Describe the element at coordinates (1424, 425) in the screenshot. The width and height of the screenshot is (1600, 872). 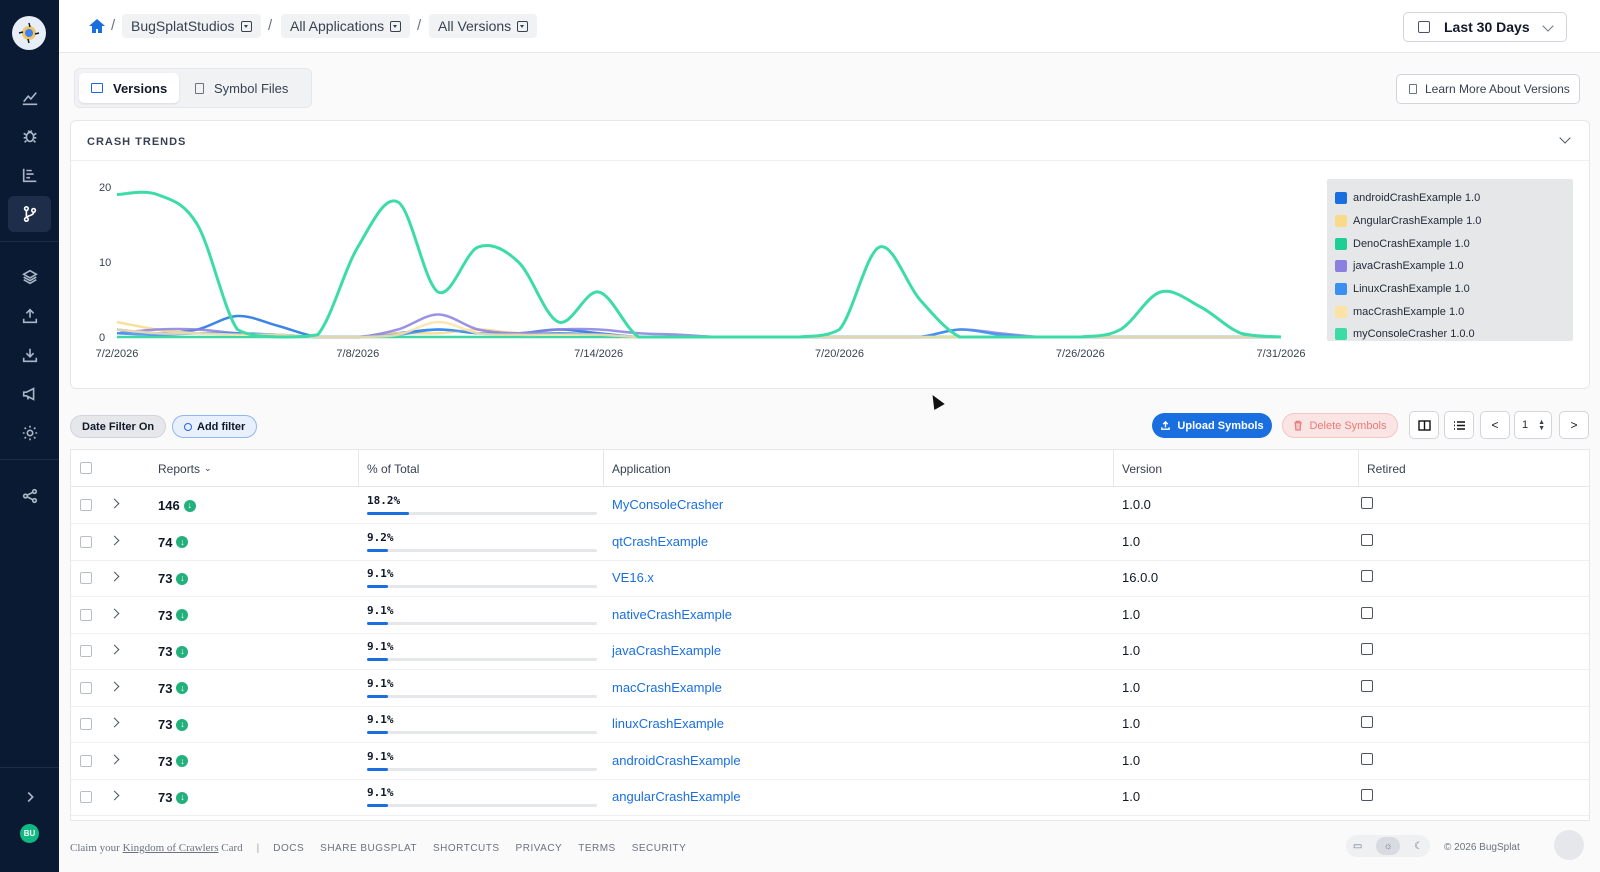
I see `column-layout-button` at that location.